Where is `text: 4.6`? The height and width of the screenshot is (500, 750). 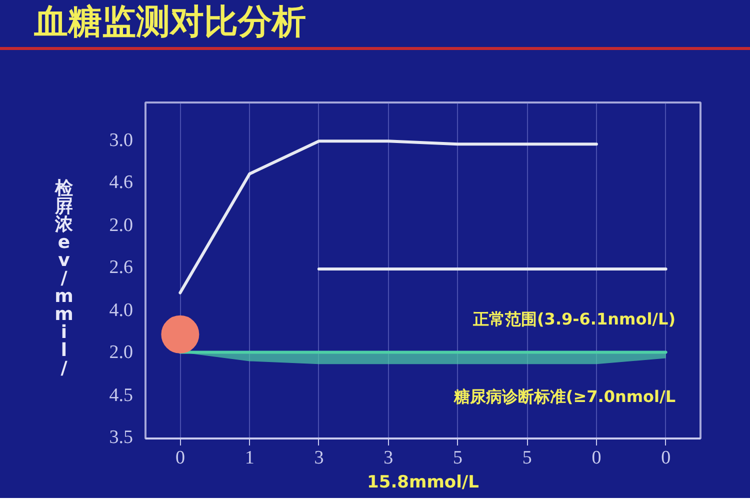
text: 4.6 is located at coordinates (121, 183).